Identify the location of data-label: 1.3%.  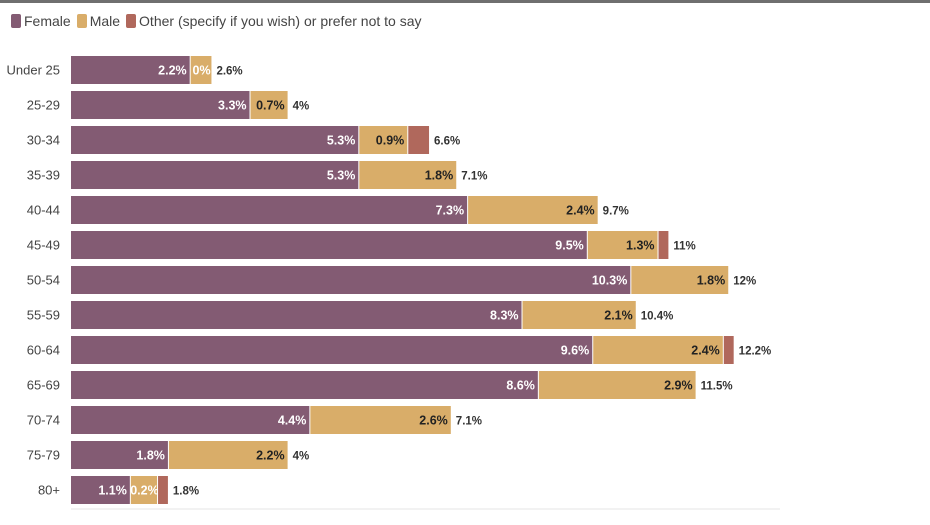
(640, 246).